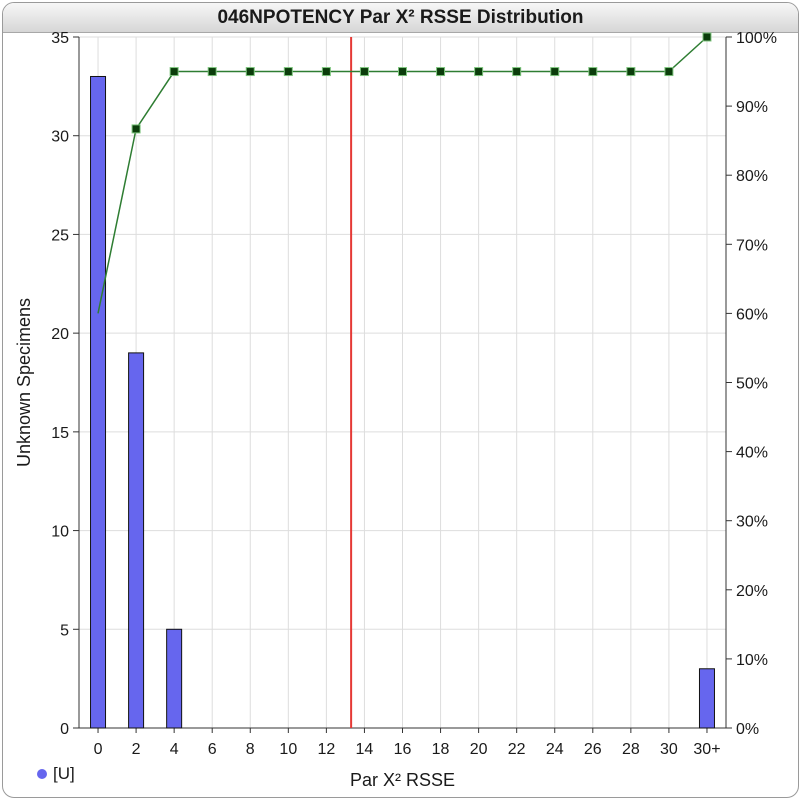  Describe the element at coordinates (326, 749) in the screenshot. I see `x-tick-label: 12` at that location.